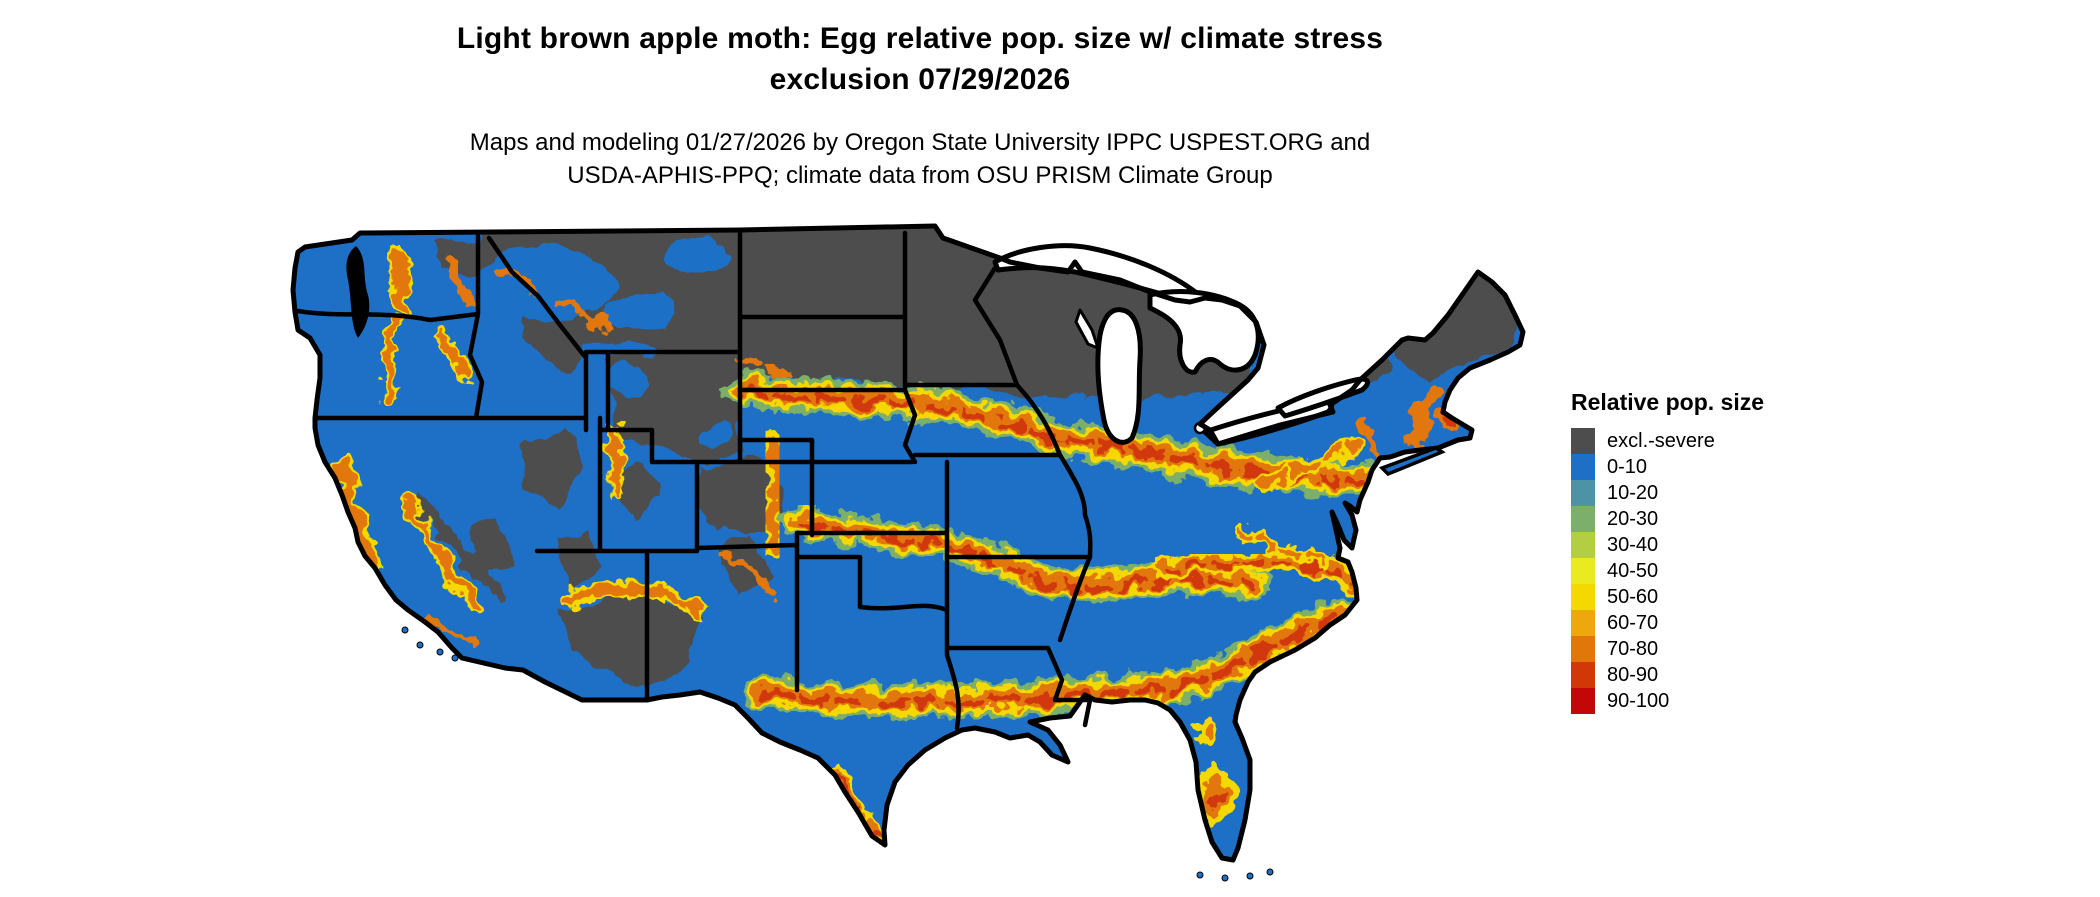  Describe the element at coordinates (1087, 329) in the screenshot. I see `green-bay` at that location.